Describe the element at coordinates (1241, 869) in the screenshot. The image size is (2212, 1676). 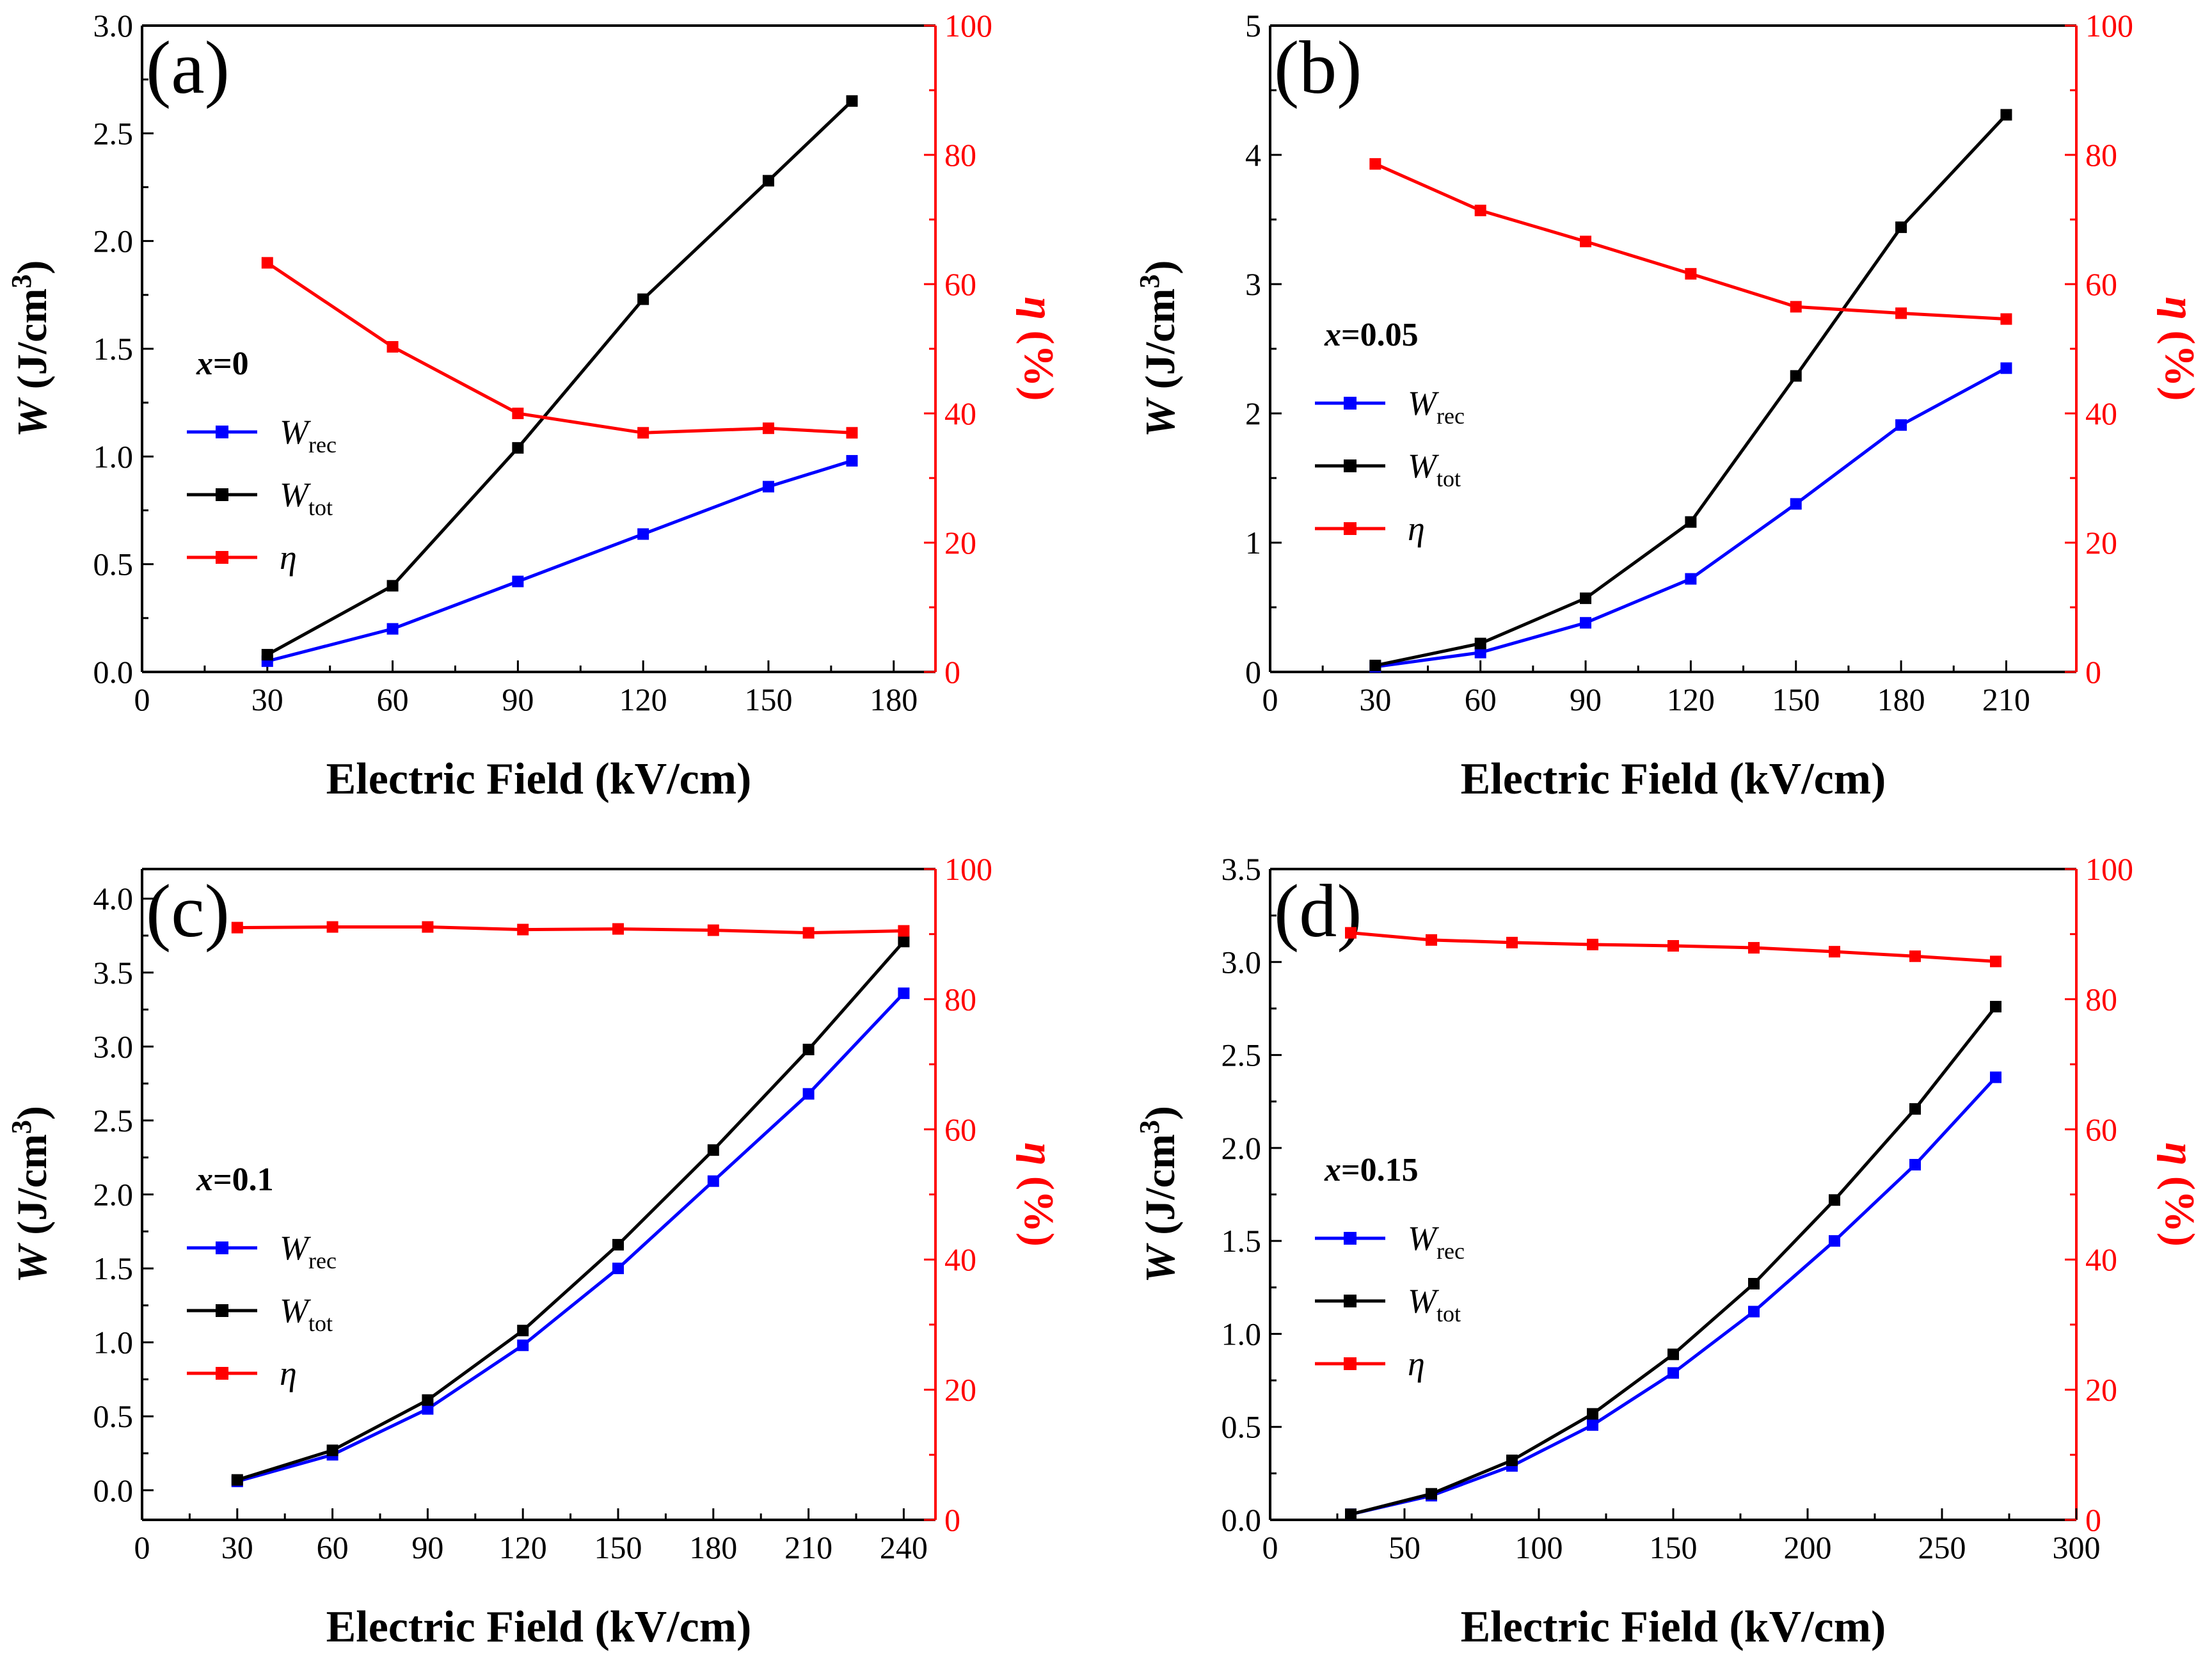
I see `y-tick-label: 3.5` at that location.